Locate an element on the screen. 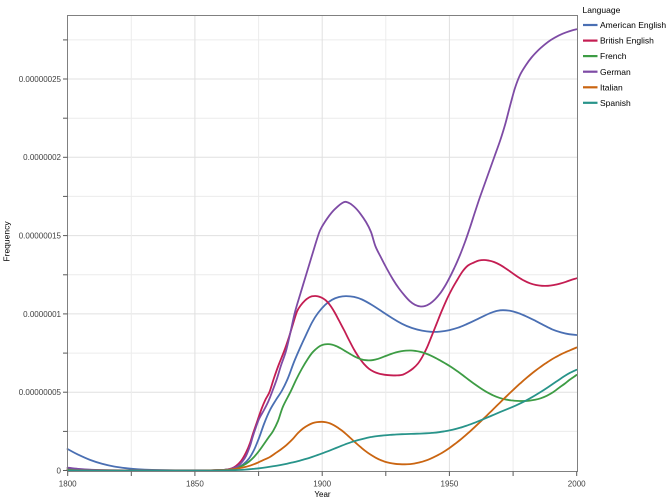 This screenshot has height=503, width=672. svg-text: Italian is located at coordinates (611, 87).